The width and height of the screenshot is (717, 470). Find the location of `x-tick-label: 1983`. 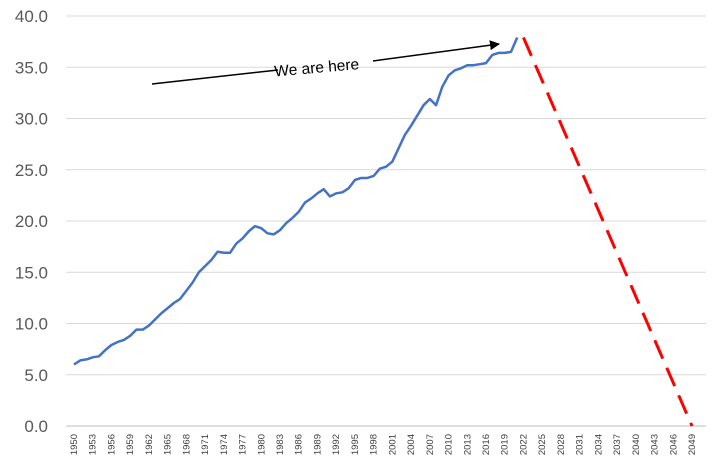

x-tick-label: 1983 is located at coordinates (280, 444).